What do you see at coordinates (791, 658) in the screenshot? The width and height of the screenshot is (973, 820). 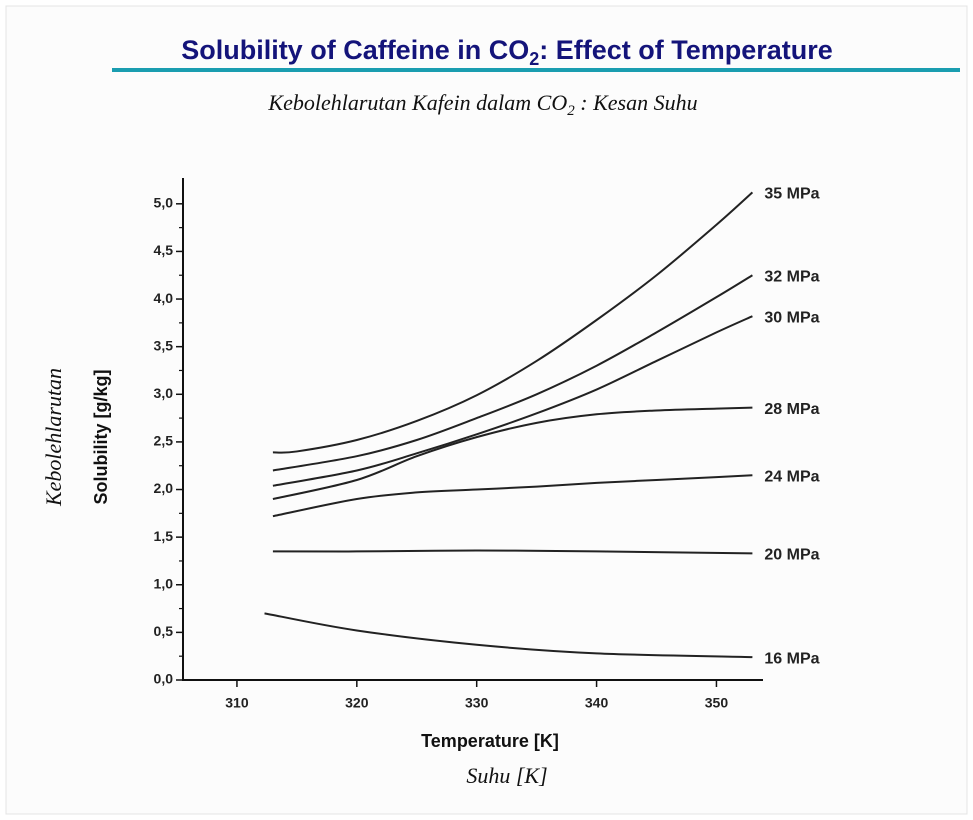 I see `series-label: 16 MPa` at bounding box center [791, 658].